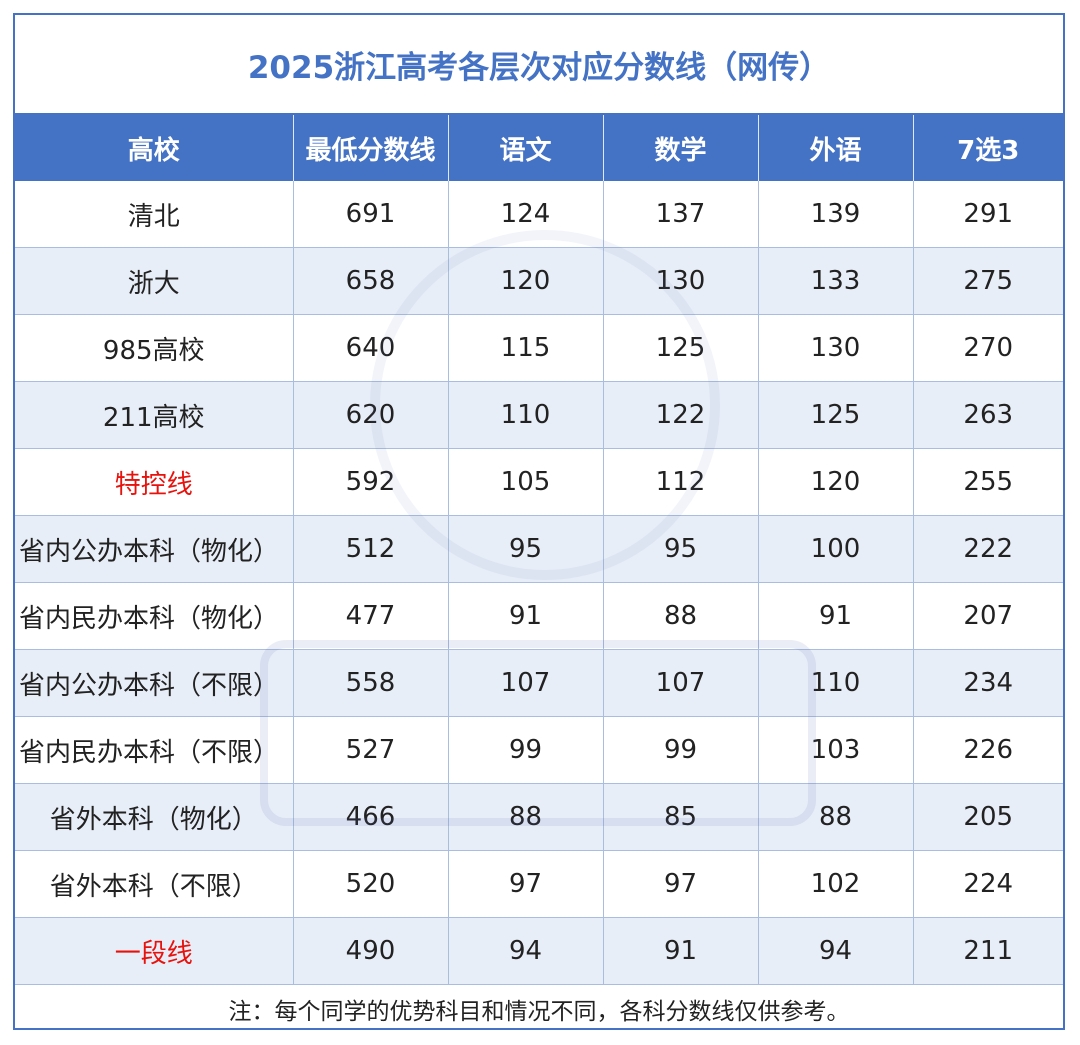  Describe the element at coordinates (681, 616) in the screenshot. I see `row-math: 88` at that location.